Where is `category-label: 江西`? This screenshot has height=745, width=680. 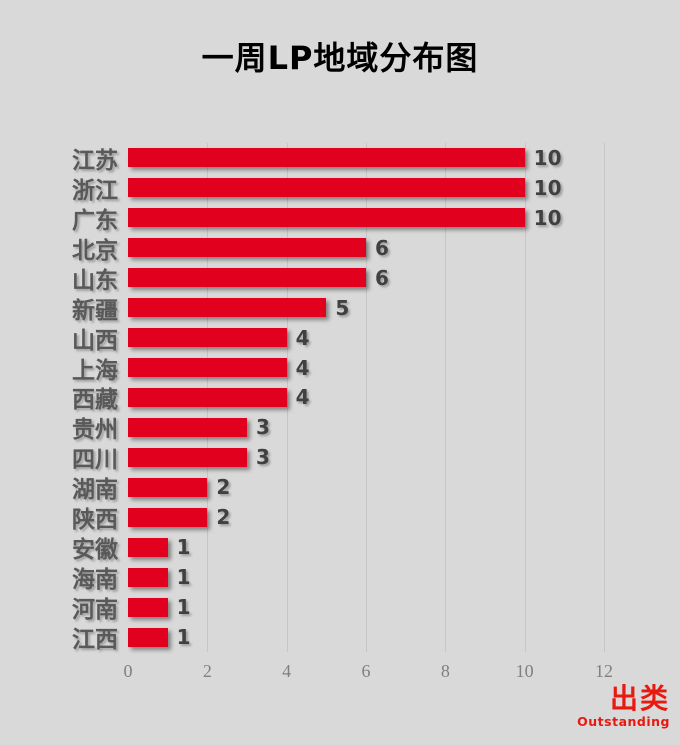
category-label: 江西 is located at coordinates (95, 640).